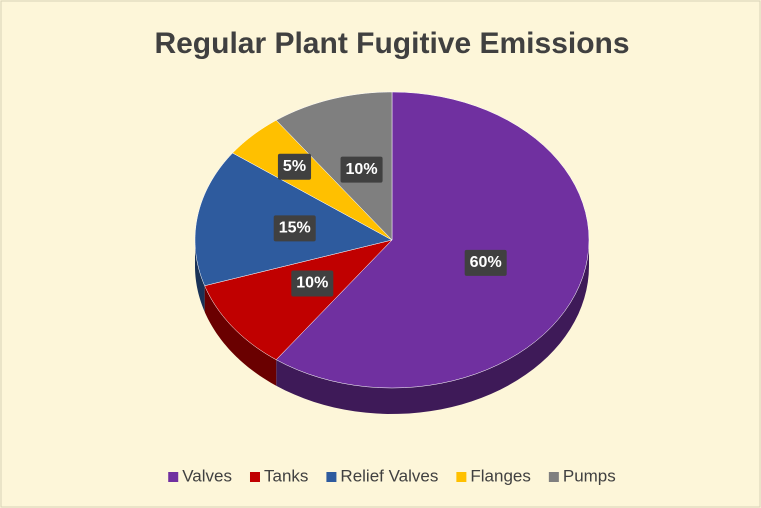  I want to click on data-label: 15%, so click(295, 228).